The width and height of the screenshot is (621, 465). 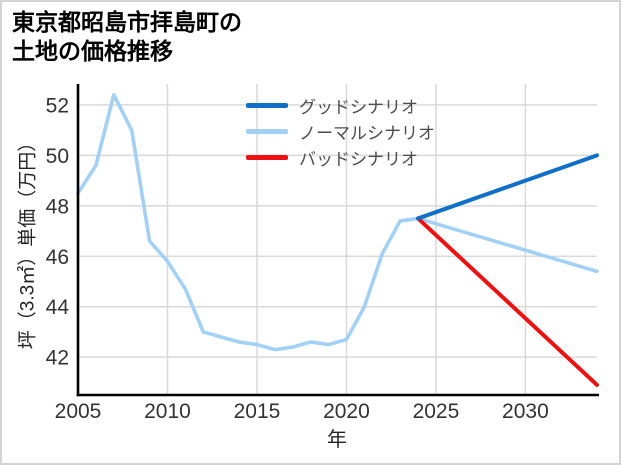 What do you see at coordinates (58, 307) in the screenshot?
I see `y-tick-label: 44` at bounding box center [58, 307].